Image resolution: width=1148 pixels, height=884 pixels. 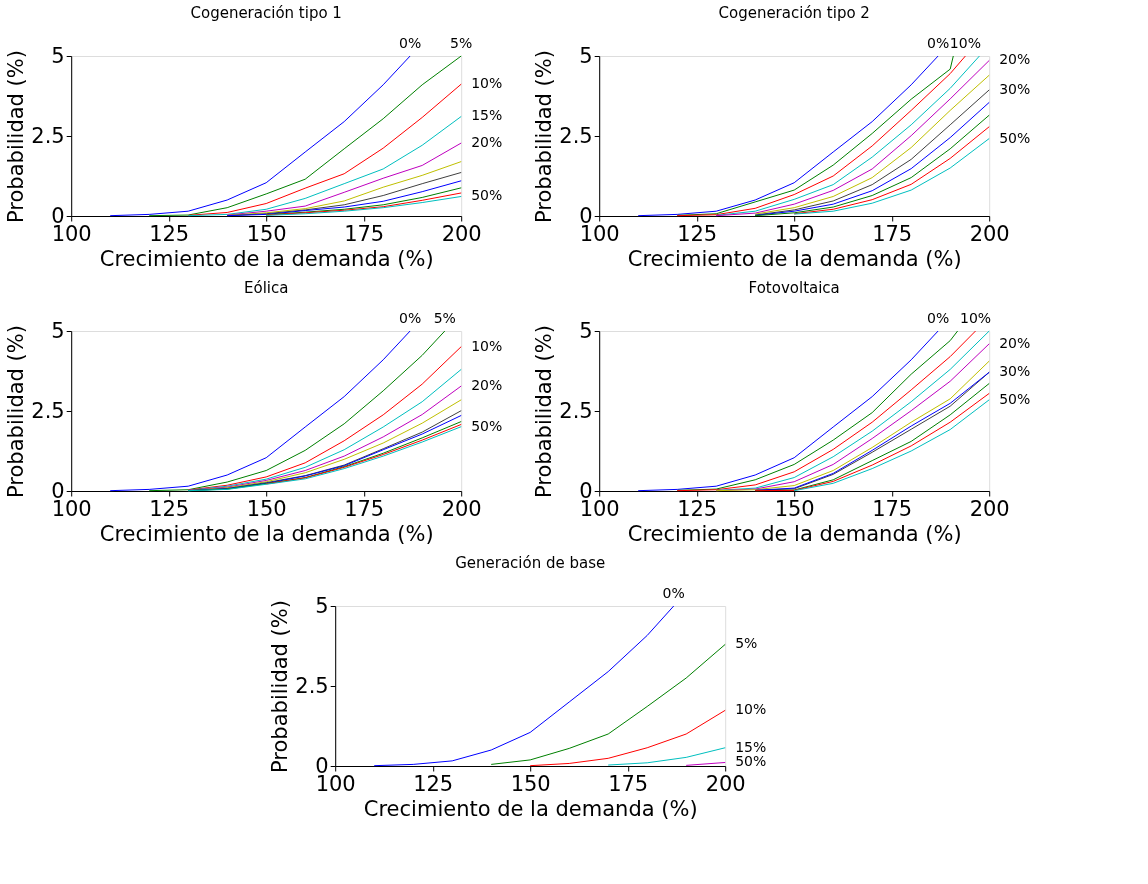 I want to click on chart-title: Eólica, so click(x=266, y=288).